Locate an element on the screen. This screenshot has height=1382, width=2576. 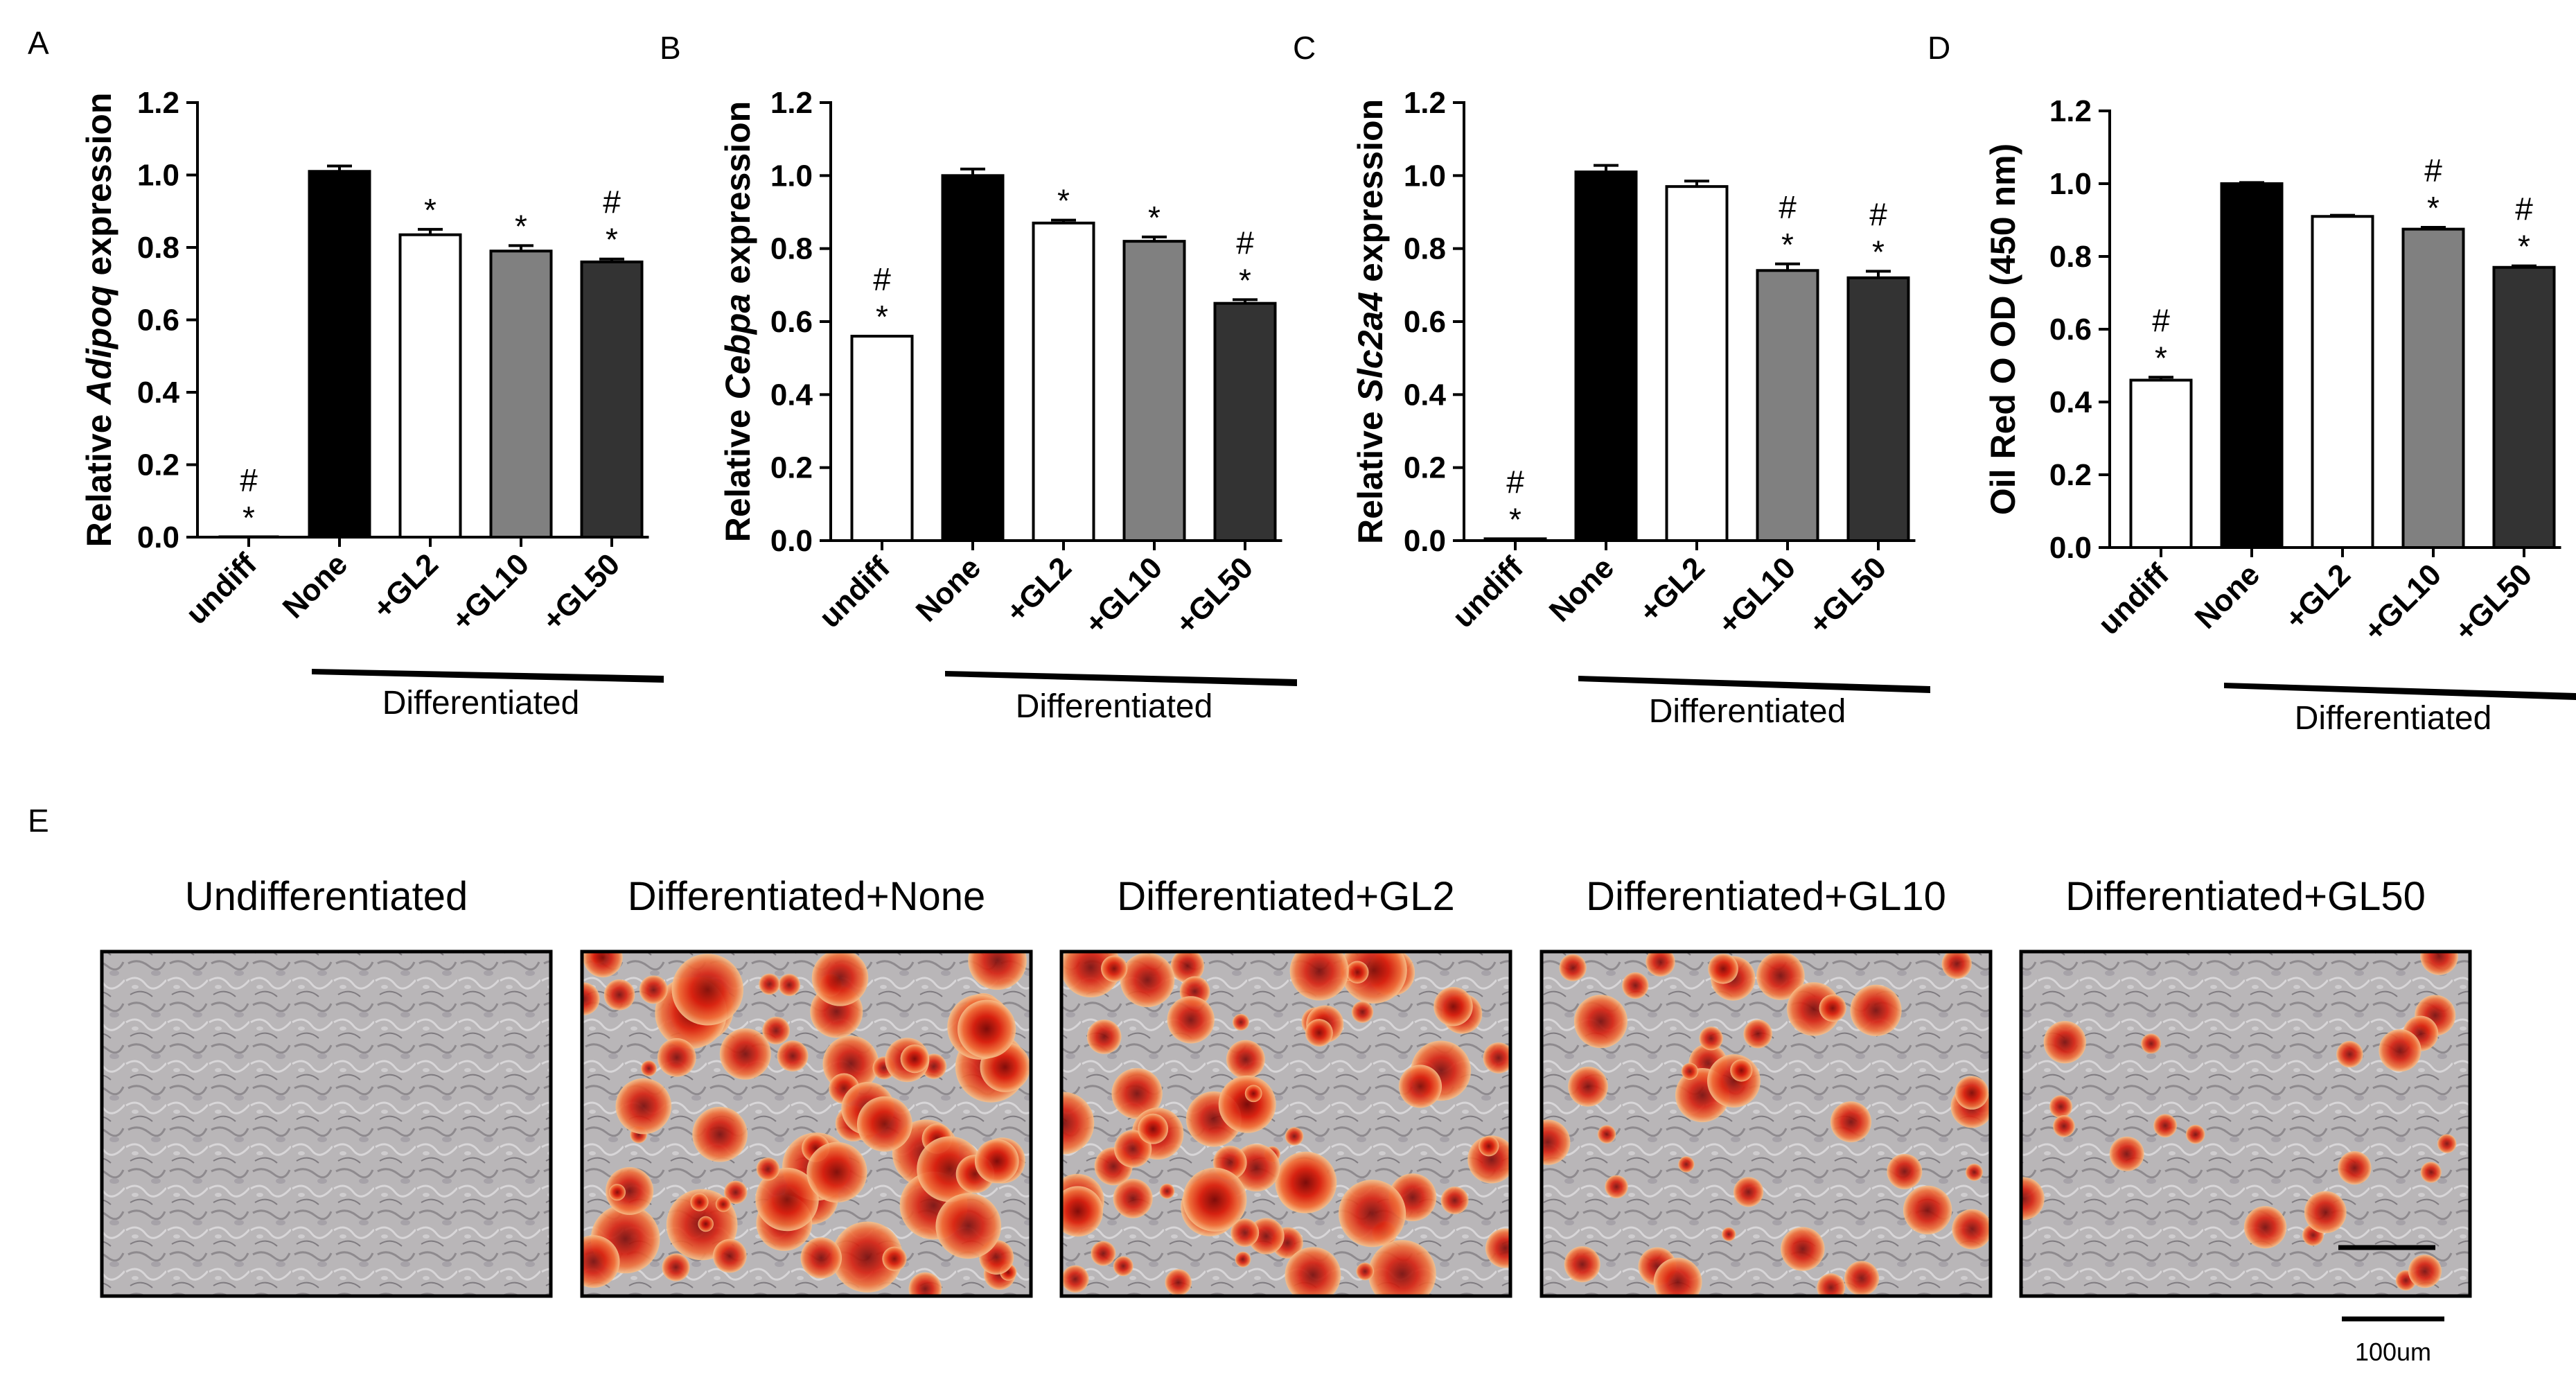
bar-undiff is located at coordinates (2161, 463).